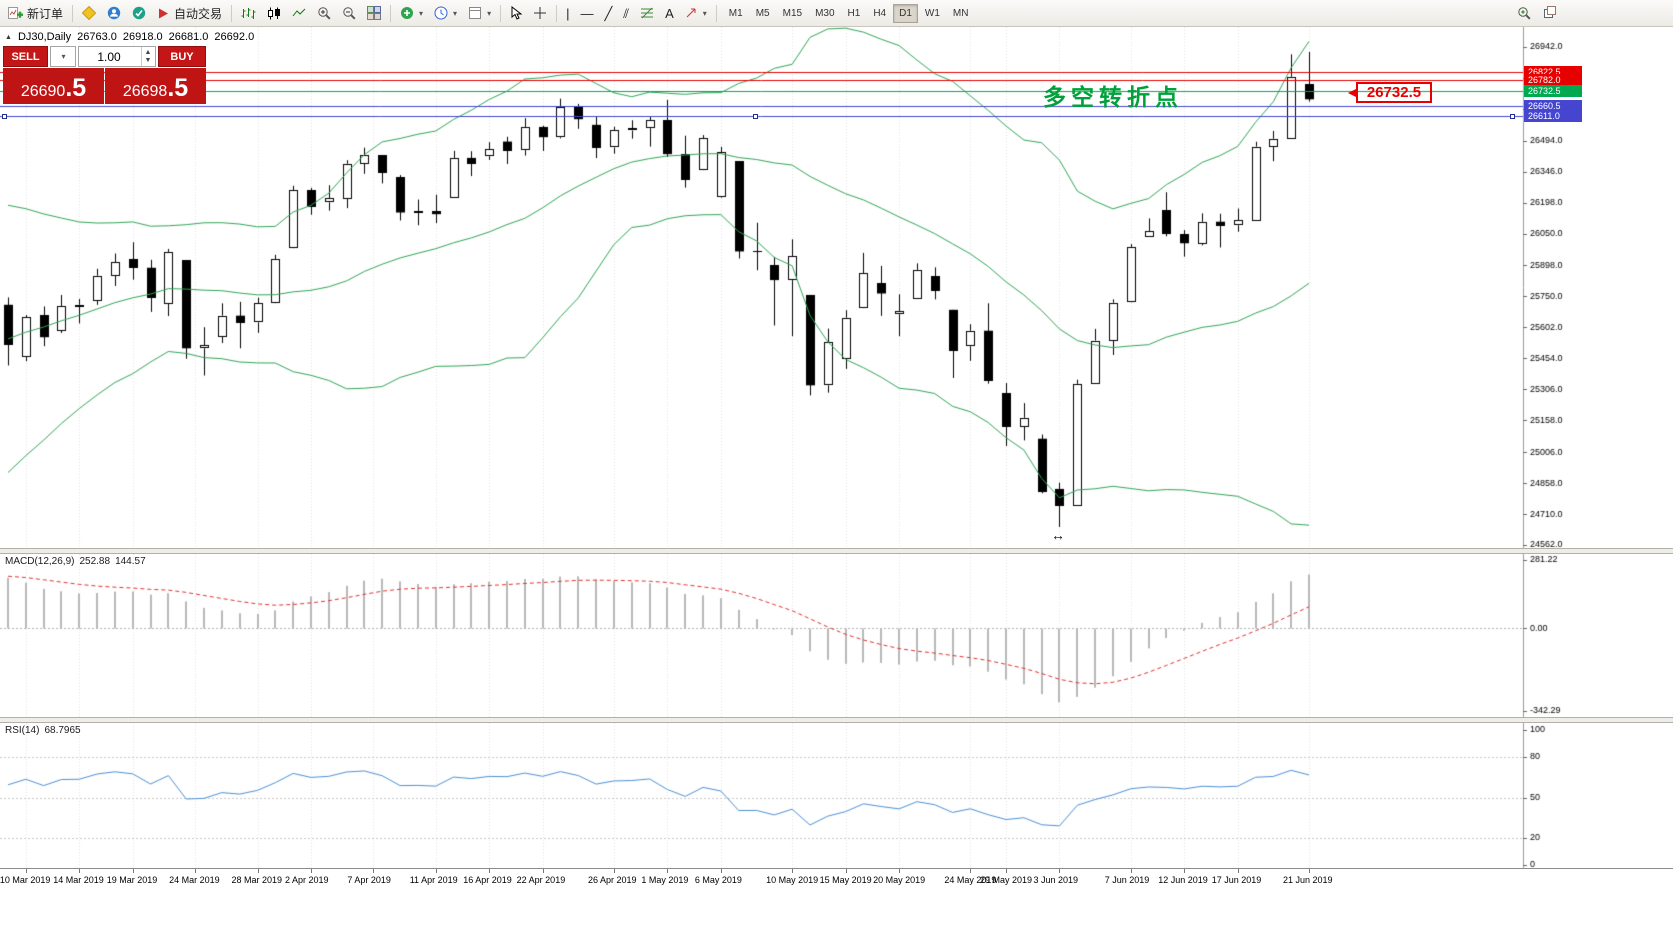  Describe the element at coordinates (905, 13) in the screenshot. I see `timeframe-button-d1: D1` at that location.